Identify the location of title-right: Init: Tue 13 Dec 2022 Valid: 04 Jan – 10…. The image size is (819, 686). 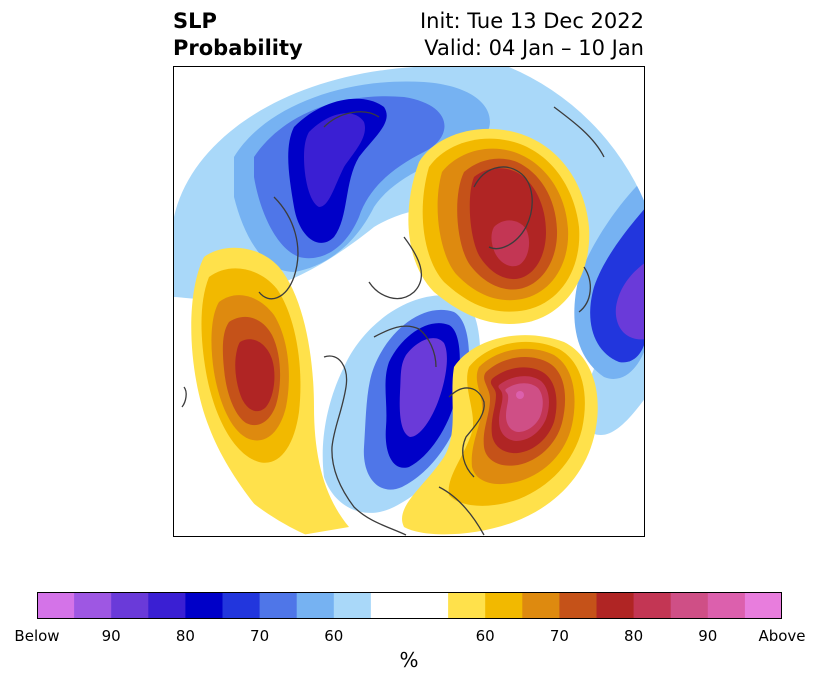
(532, 35).